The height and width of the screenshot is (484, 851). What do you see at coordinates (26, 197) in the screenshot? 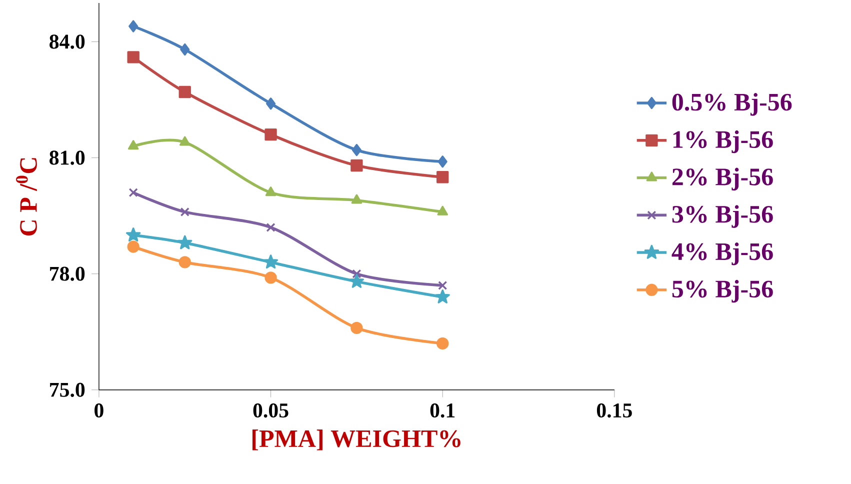
I see `y-axis-title: C P /$^{0}$C` at bounding box center [26, 197].